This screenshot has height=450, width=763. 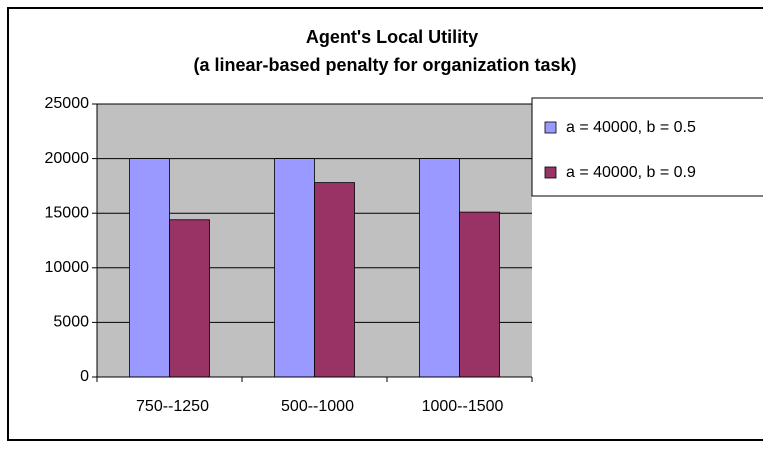 What do you see at coordinates (631, 172) in the screenshot?
I see `legend-label: a = 40000, b = 0.9` at bounding box center [631, 172].